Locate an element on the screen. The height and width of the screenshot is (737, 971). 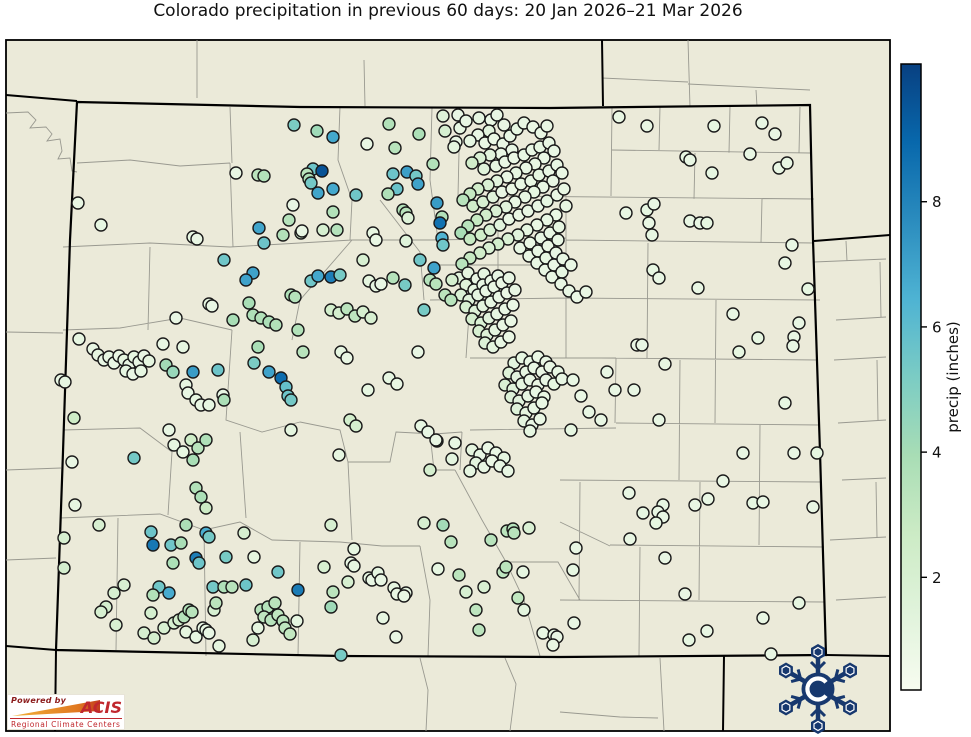
acis-logo: Powered by ACIS Regional Climate Centers is located at coordinates (66, 712).